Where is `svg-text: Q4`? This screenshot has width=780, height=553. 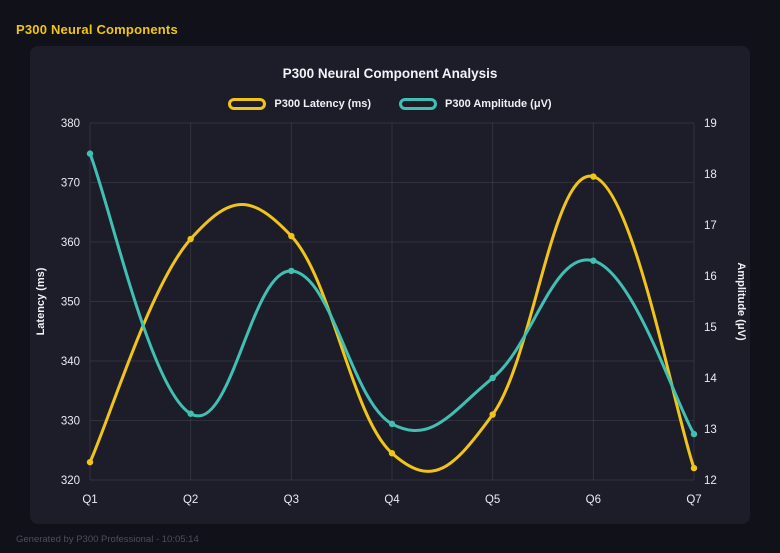
svg-text: Q4 is located at coordinates (392, 500).